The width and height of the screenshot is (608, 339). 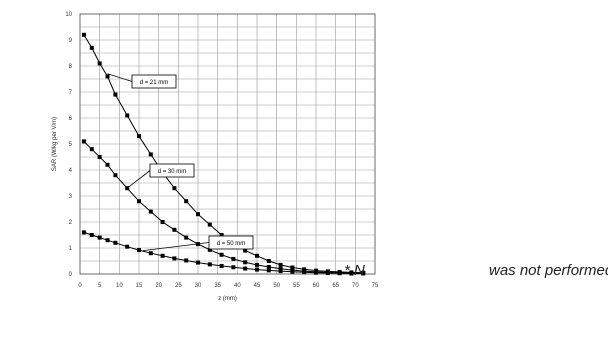 What do you see at coordinates (71, 119) in the screenshot?
I see `y-tick-label: 6` at bounding box center [71, 119].